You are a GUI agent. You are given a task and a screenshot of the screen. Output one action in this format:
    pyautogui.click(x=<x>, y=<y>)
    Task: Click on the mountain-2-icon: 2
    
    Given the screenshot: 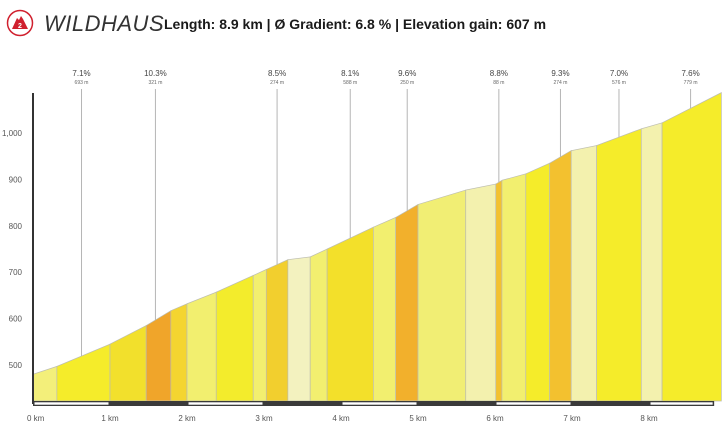 What is the action you would take?
    pyautogui.click(x=20, y=23)
    